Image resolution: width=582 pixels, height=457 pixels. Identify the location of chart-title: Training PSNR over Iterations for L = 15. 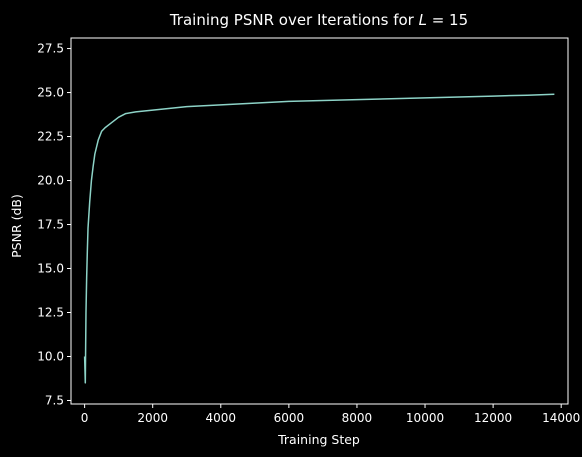
(318, 20).